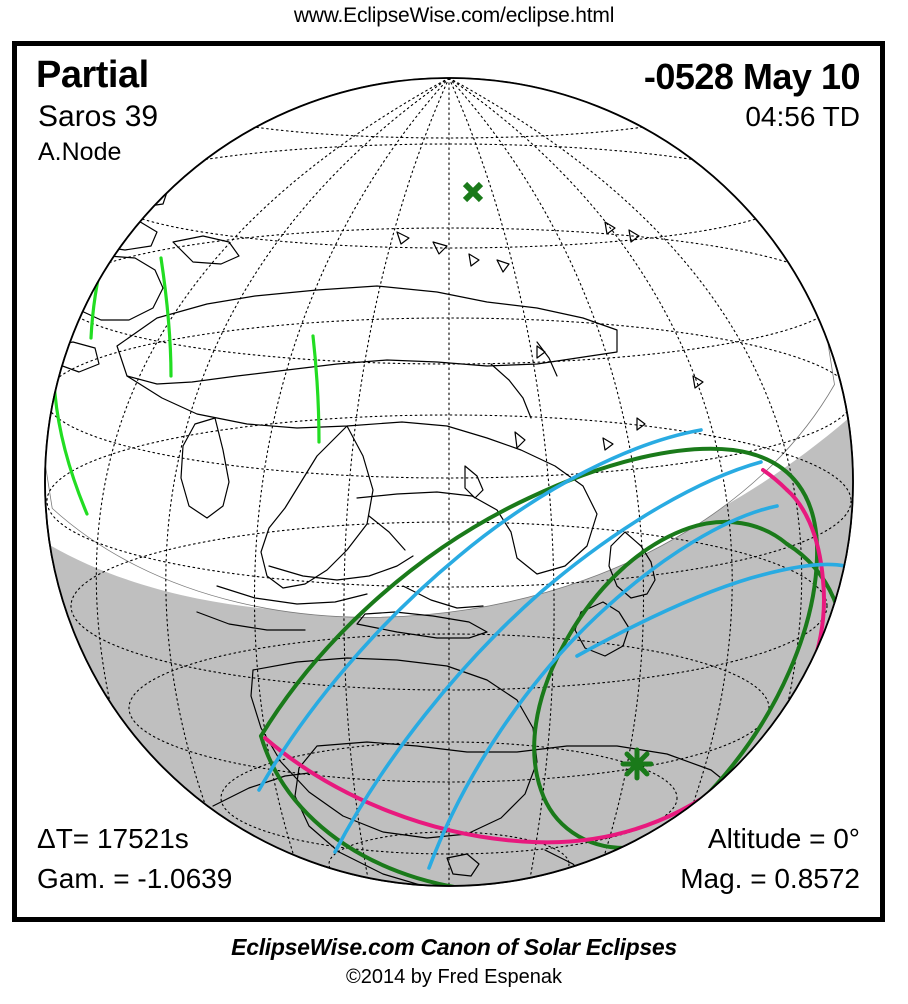 The image size is (908, 1004). What do you see at coordinates (454, 15) in the screenshot?
I see `source-url-caption: www.EclipseWise.com/eclipse.html` at bounding box center [454, 15].